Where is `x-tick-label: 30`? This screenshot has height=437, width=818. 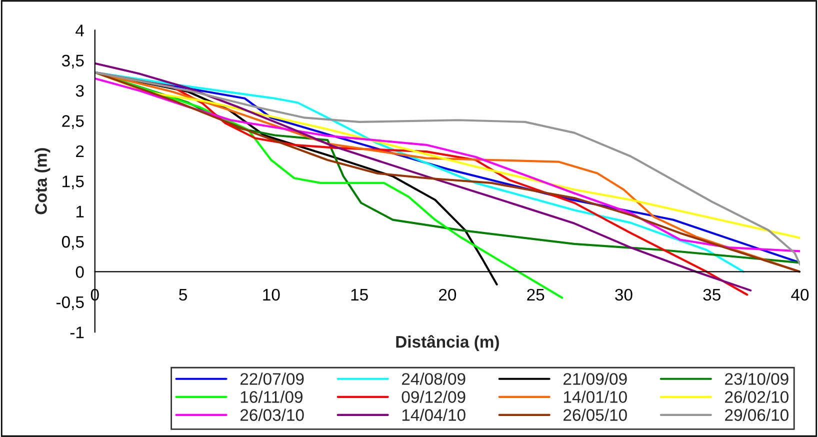 x-tick-label: 30 is located at coordinates (623, 294).